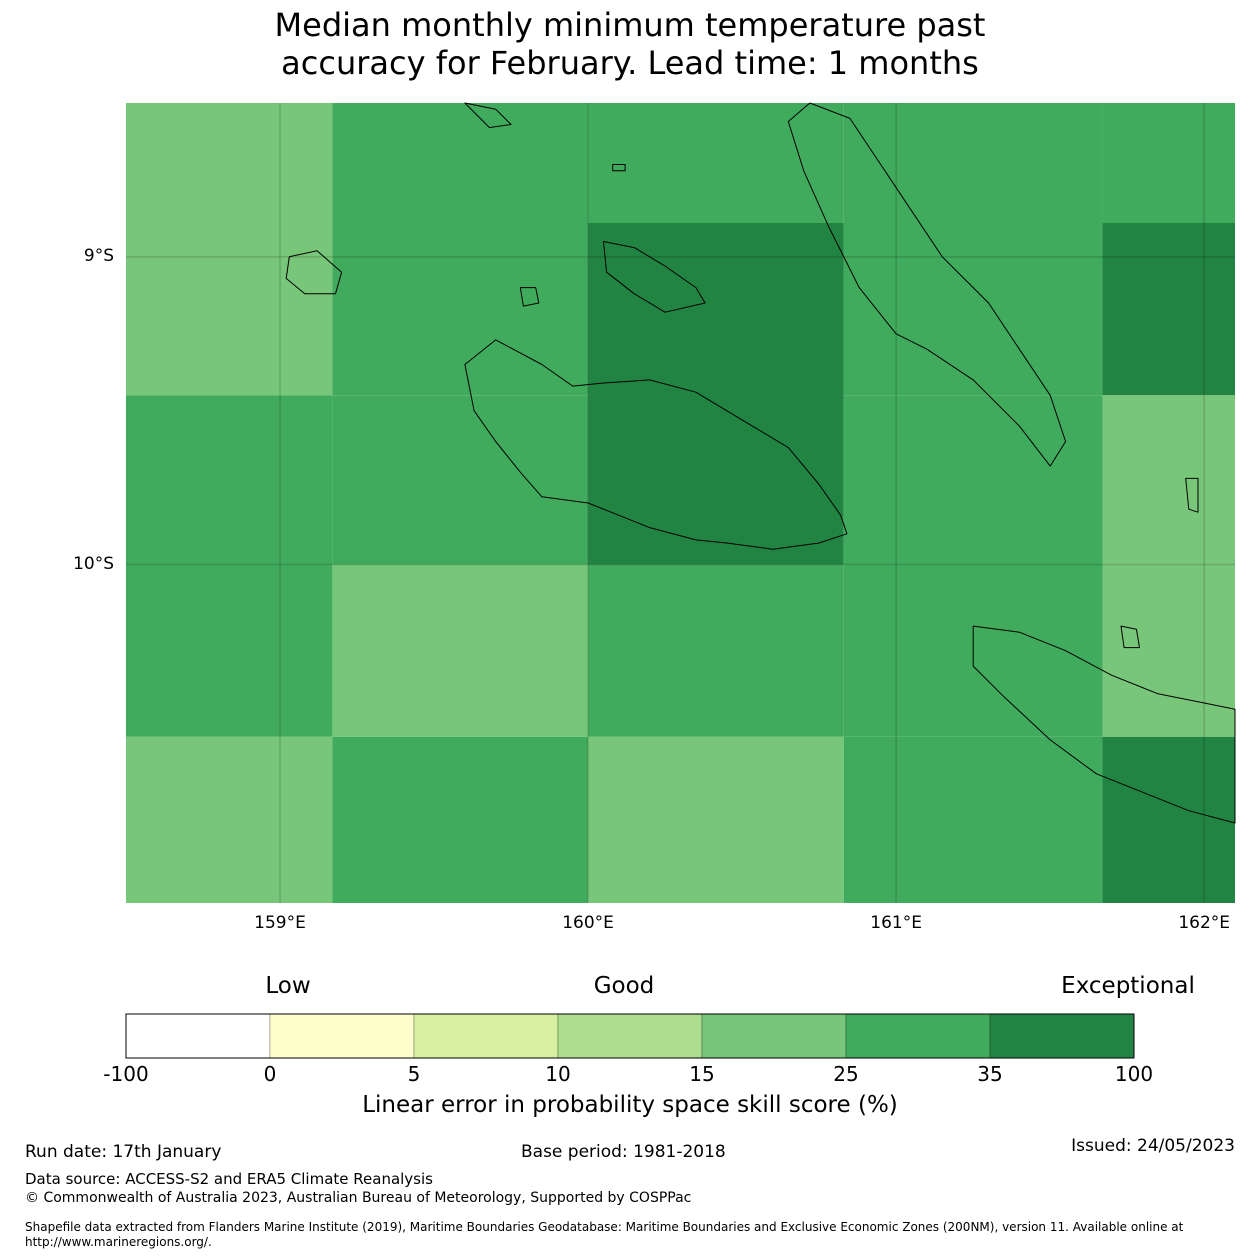  Describe the element at coordinates (630, 25) in the screenshot. I see `map-title-line-1: Median monthly minimum temperature past` at that location.